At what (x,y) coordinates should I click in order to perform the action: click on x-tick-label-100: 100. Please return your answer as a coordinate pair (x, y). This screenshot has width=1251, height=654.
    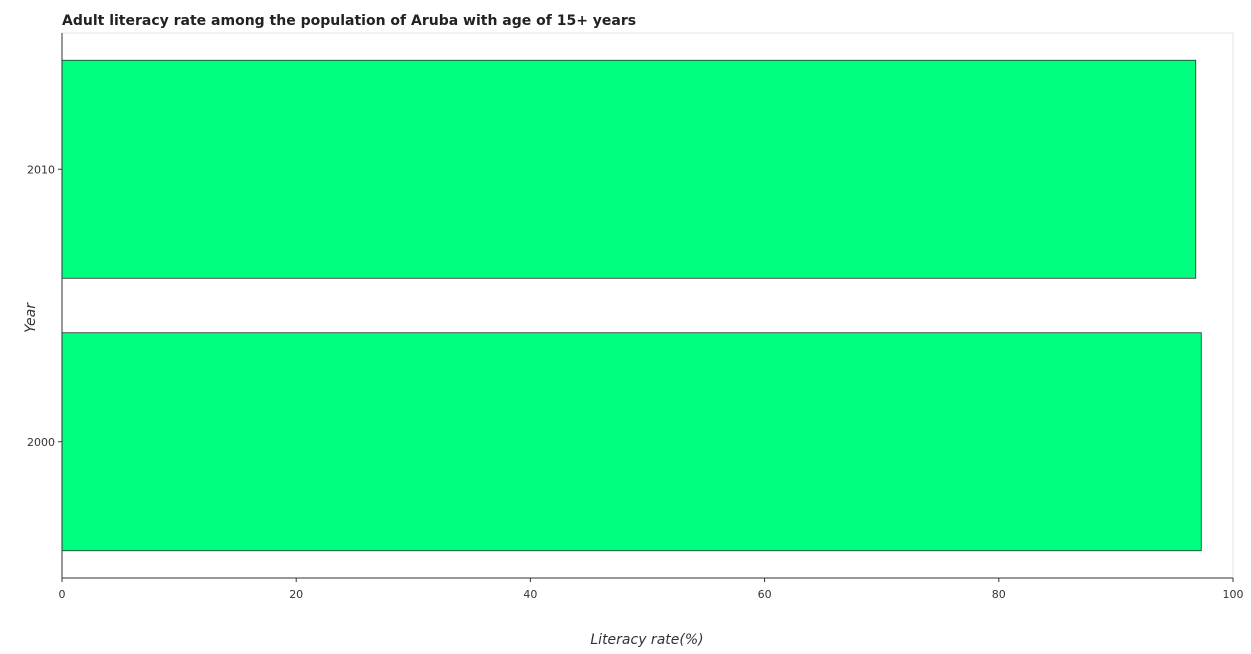
    Looking at the image, I should click on (1233, 594).